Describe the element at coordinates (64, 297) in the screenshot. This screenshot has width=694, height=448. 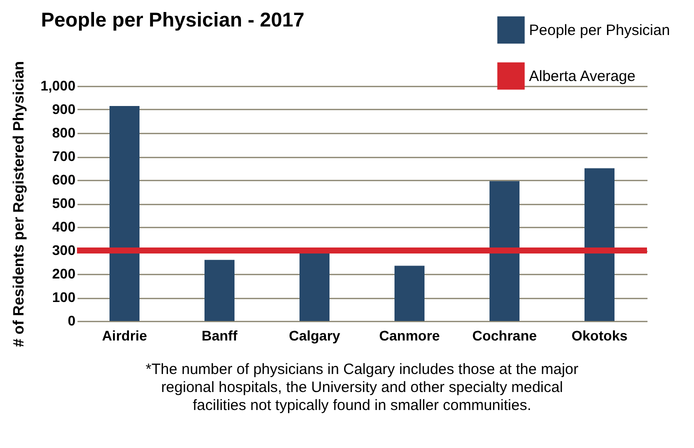
I see `y-tick-label: 100` at that location.